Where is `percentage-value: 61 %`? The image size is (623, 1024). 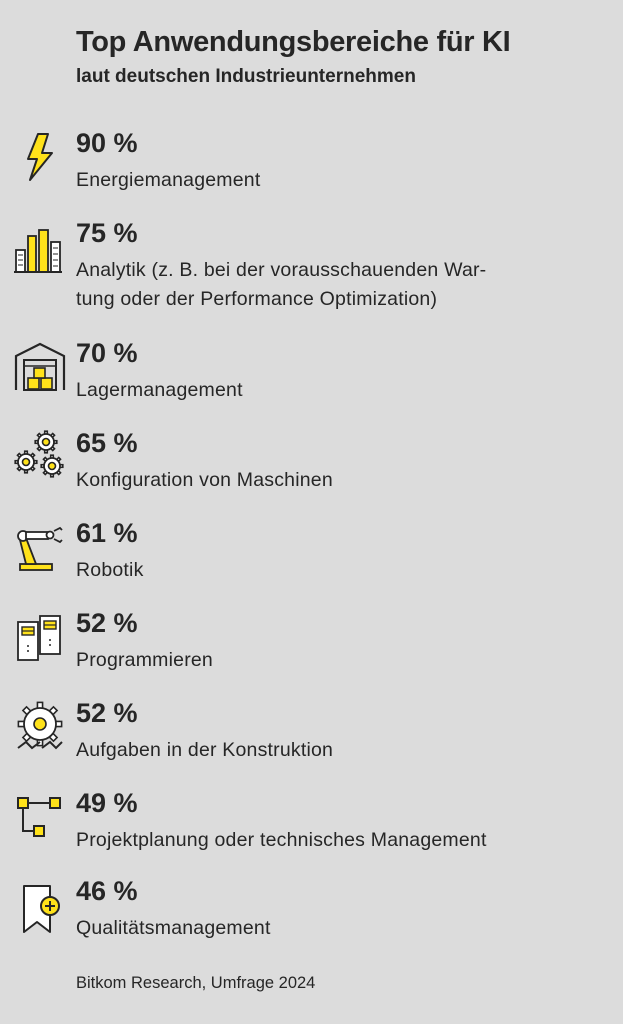 percentage-value: 61 % is located at coordinates (107, 533).